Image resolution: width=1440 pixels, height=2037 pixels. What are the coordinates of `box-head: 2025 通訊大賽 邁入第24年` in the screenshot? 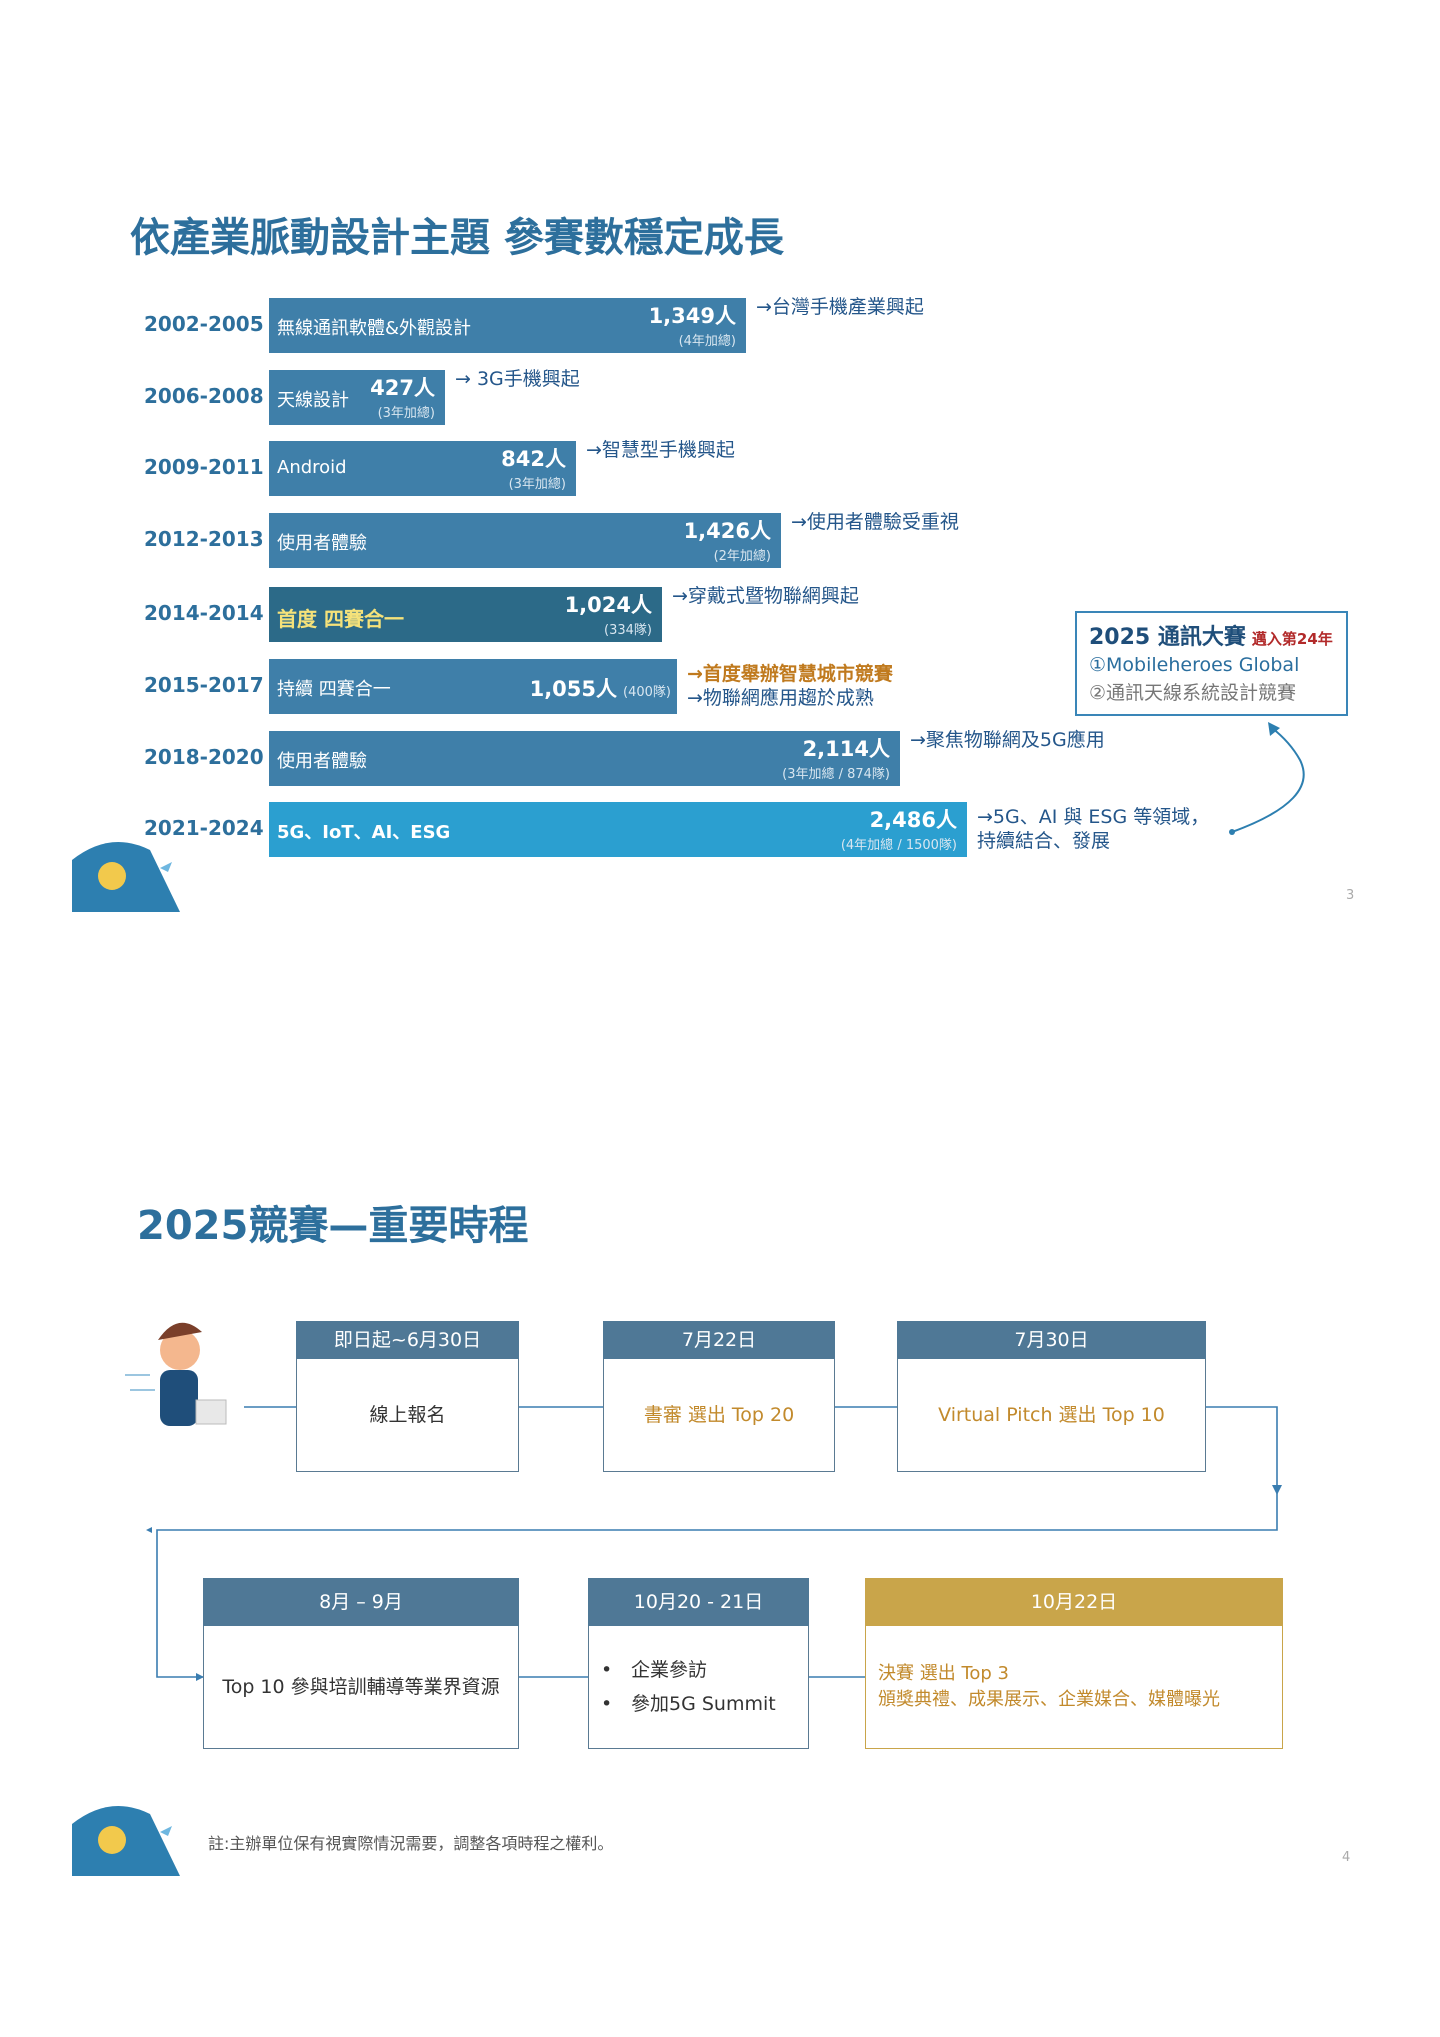 It's located at (1211, 635).